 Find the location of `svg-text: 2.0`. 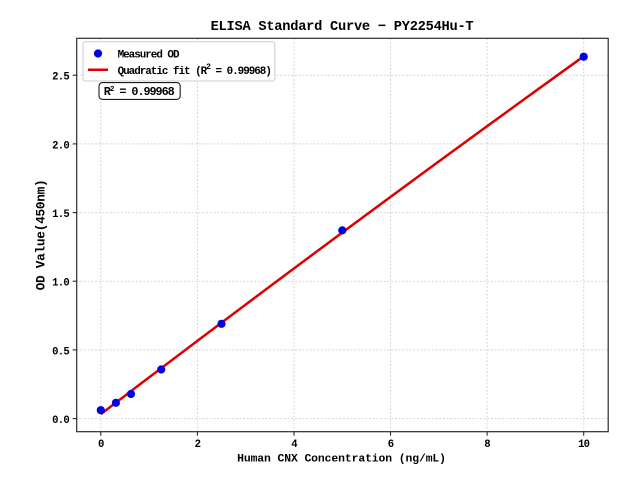

svg-text: 2.0 is located at coordinates (60, 146).